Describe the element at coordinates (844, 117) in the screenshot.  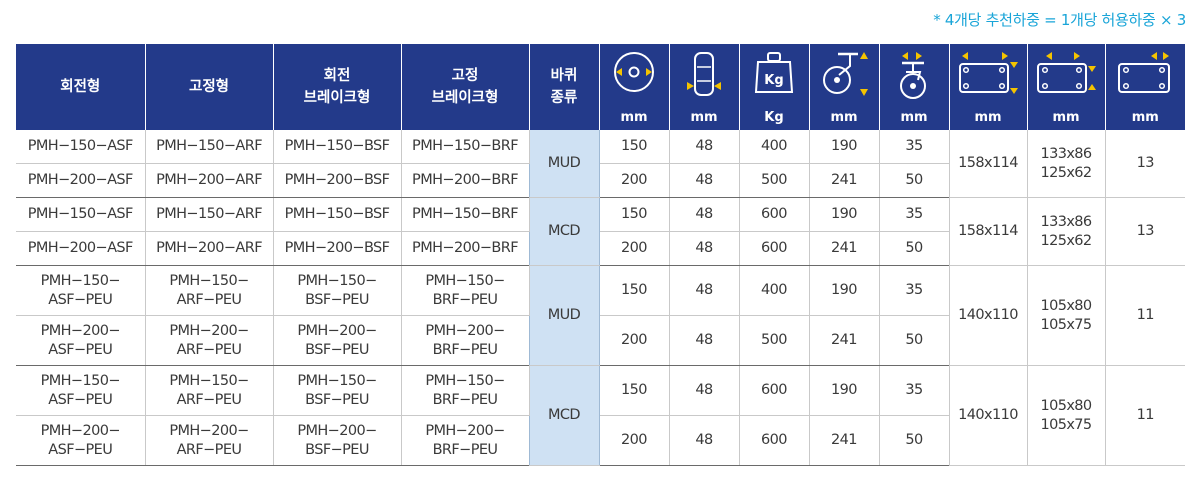
I see `unit-height: mm` at that location.